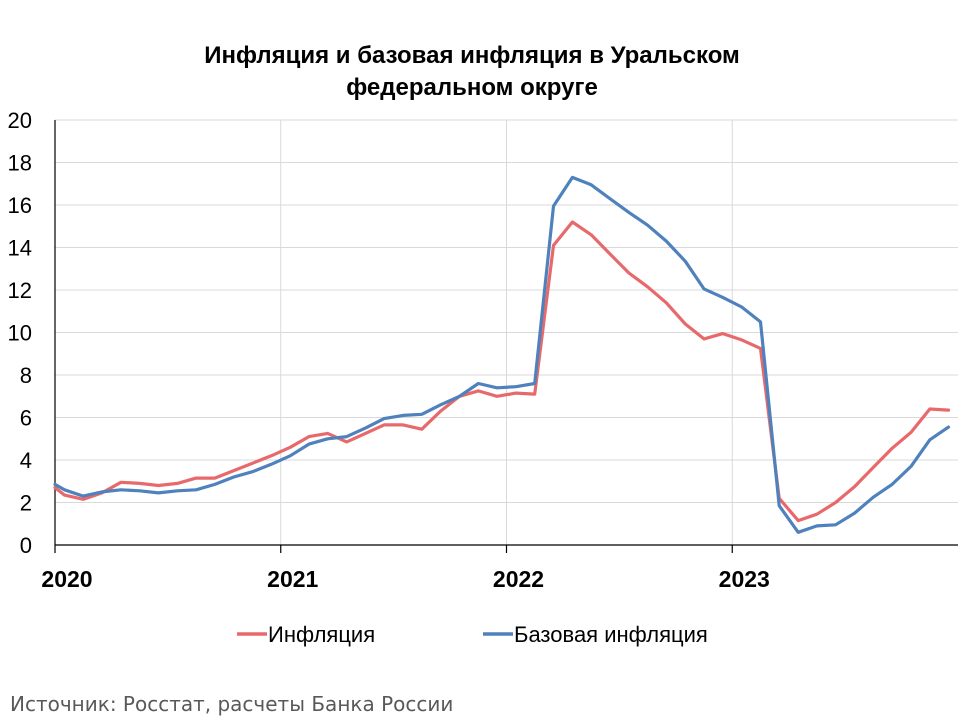 The image size is (960, 720). Describe the element at coordinates (26, 375) in the screenshot. I see `y-tick-label: 8` at that location.